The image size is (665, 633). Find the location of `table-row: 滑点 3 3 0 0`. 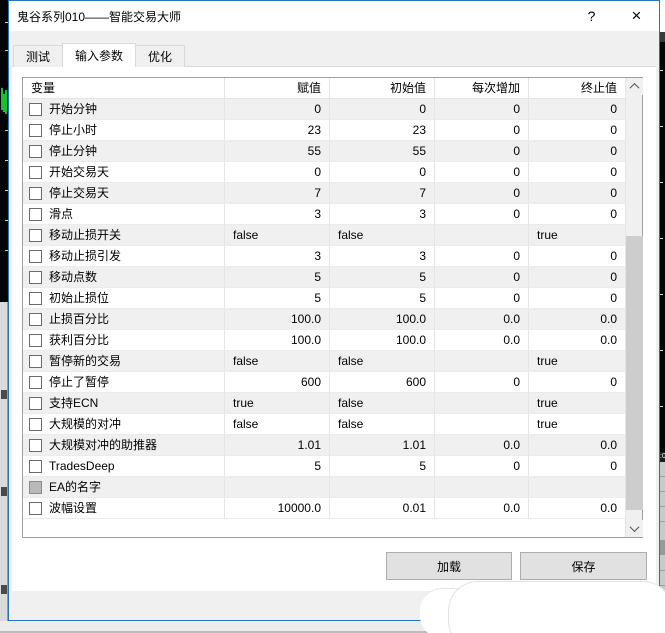

table-row: 滑点 3 3 0 0 is located at coordinates (324, 214).